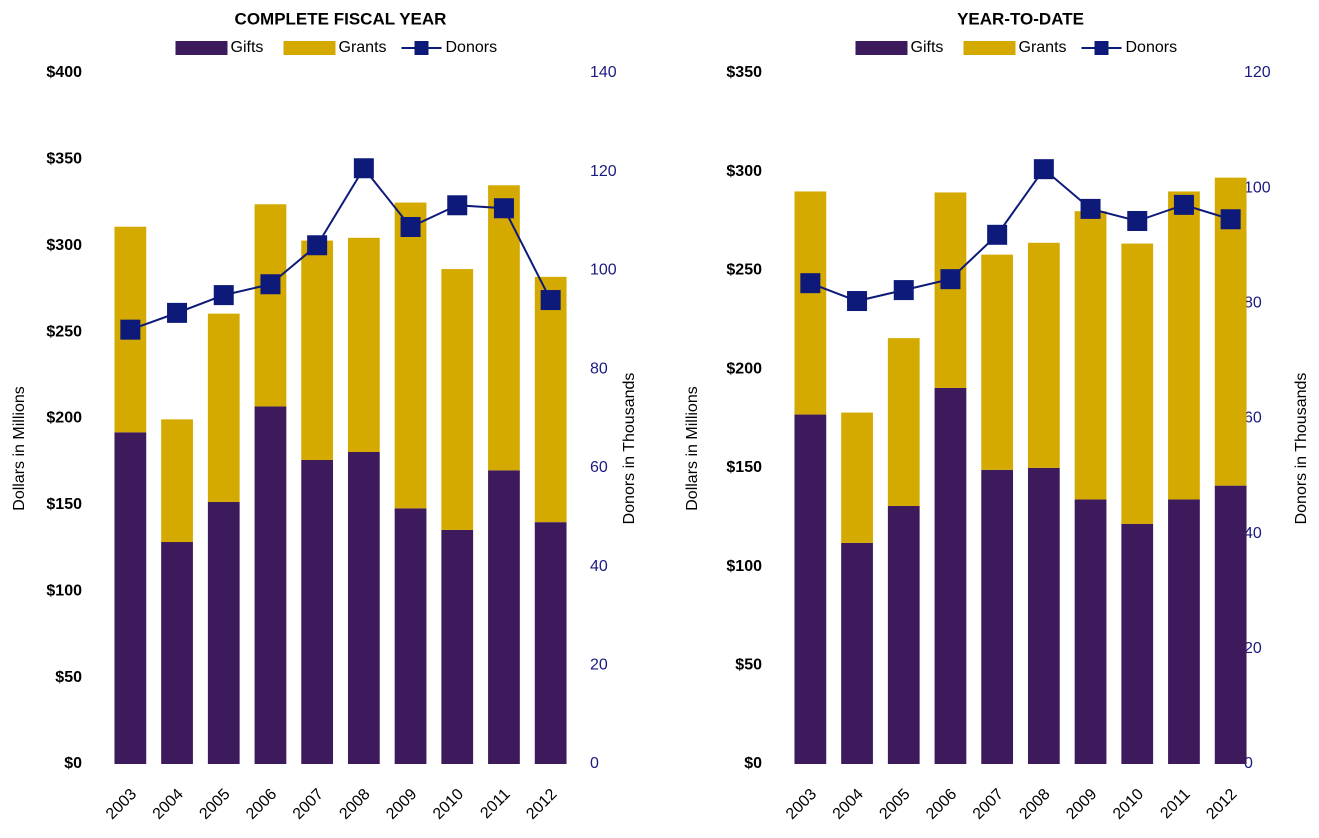  What do you see at coordinates (341, 248) in the screenshot?
I see `donor-line` at bounding box center [341, 248].